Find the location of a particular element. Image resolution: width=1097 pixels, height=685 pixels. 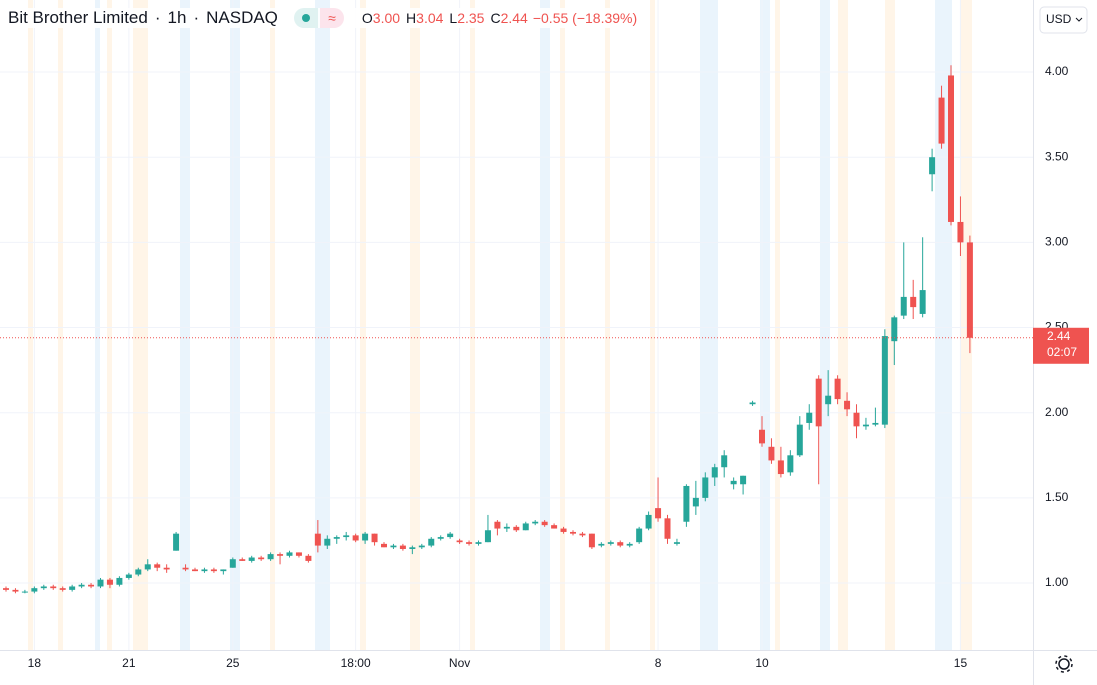

price-tag-countdown: 02:07 is located at coordinates (1062, 352).